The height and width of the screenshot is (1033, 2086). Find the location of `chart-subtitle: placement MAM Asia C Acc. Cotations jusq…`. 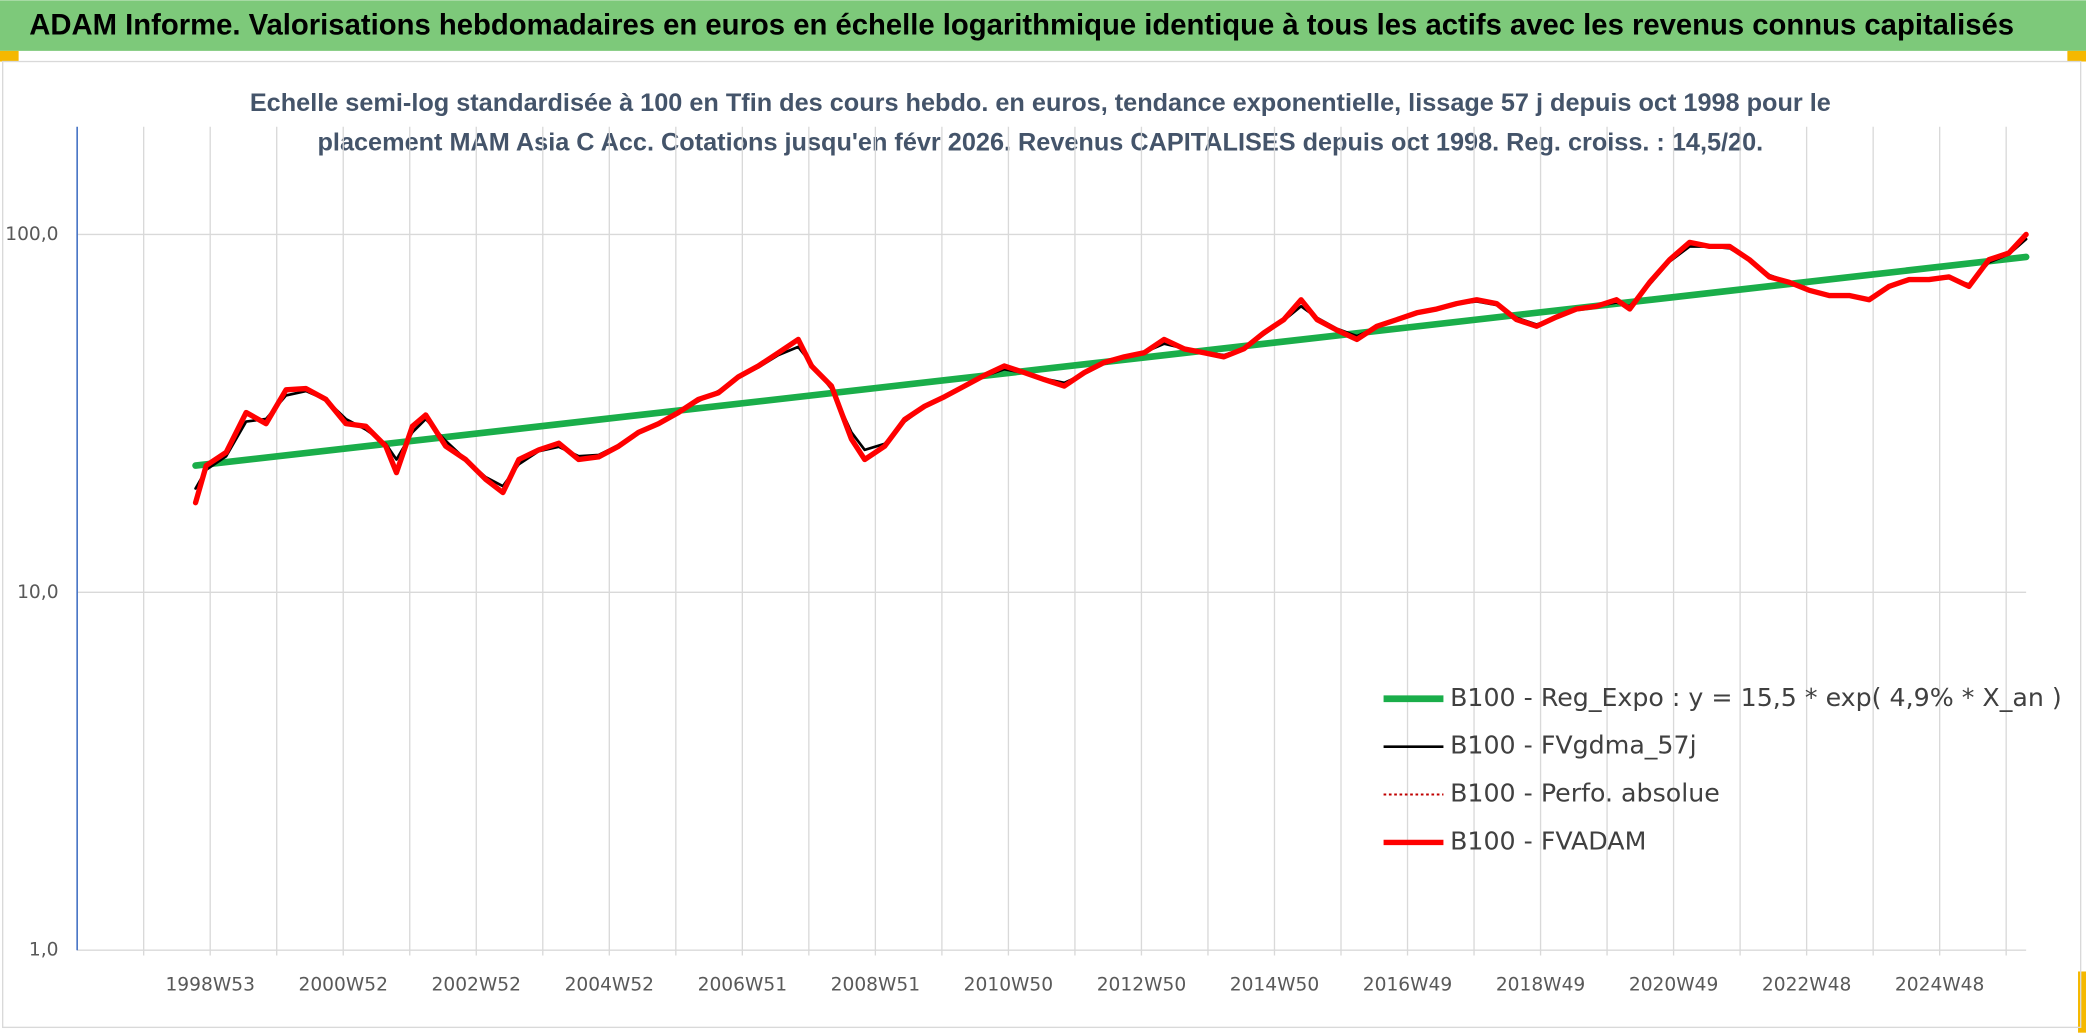

chart-subtitle: placement MAM Asia C Acc. Cotations jusq… is located at coordinates (1041, 143).